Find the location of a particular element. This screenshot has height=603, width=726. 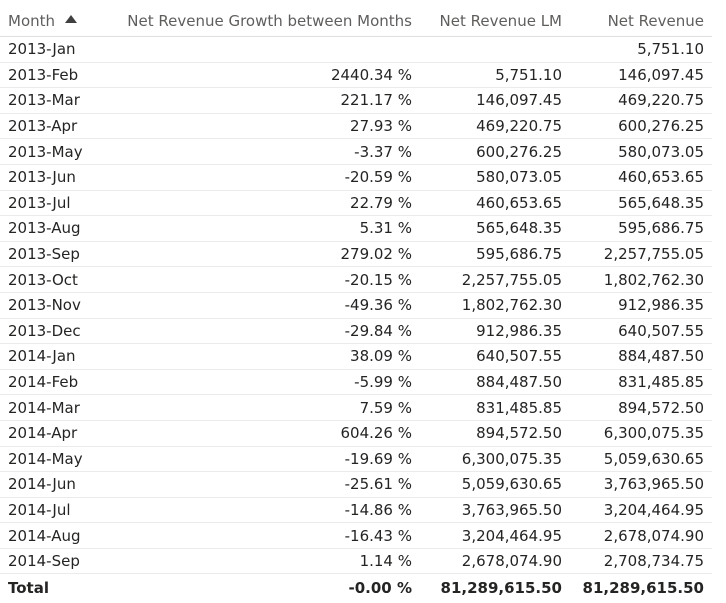

cell-growth: 1.14 % is located at coordinates (265, 561).